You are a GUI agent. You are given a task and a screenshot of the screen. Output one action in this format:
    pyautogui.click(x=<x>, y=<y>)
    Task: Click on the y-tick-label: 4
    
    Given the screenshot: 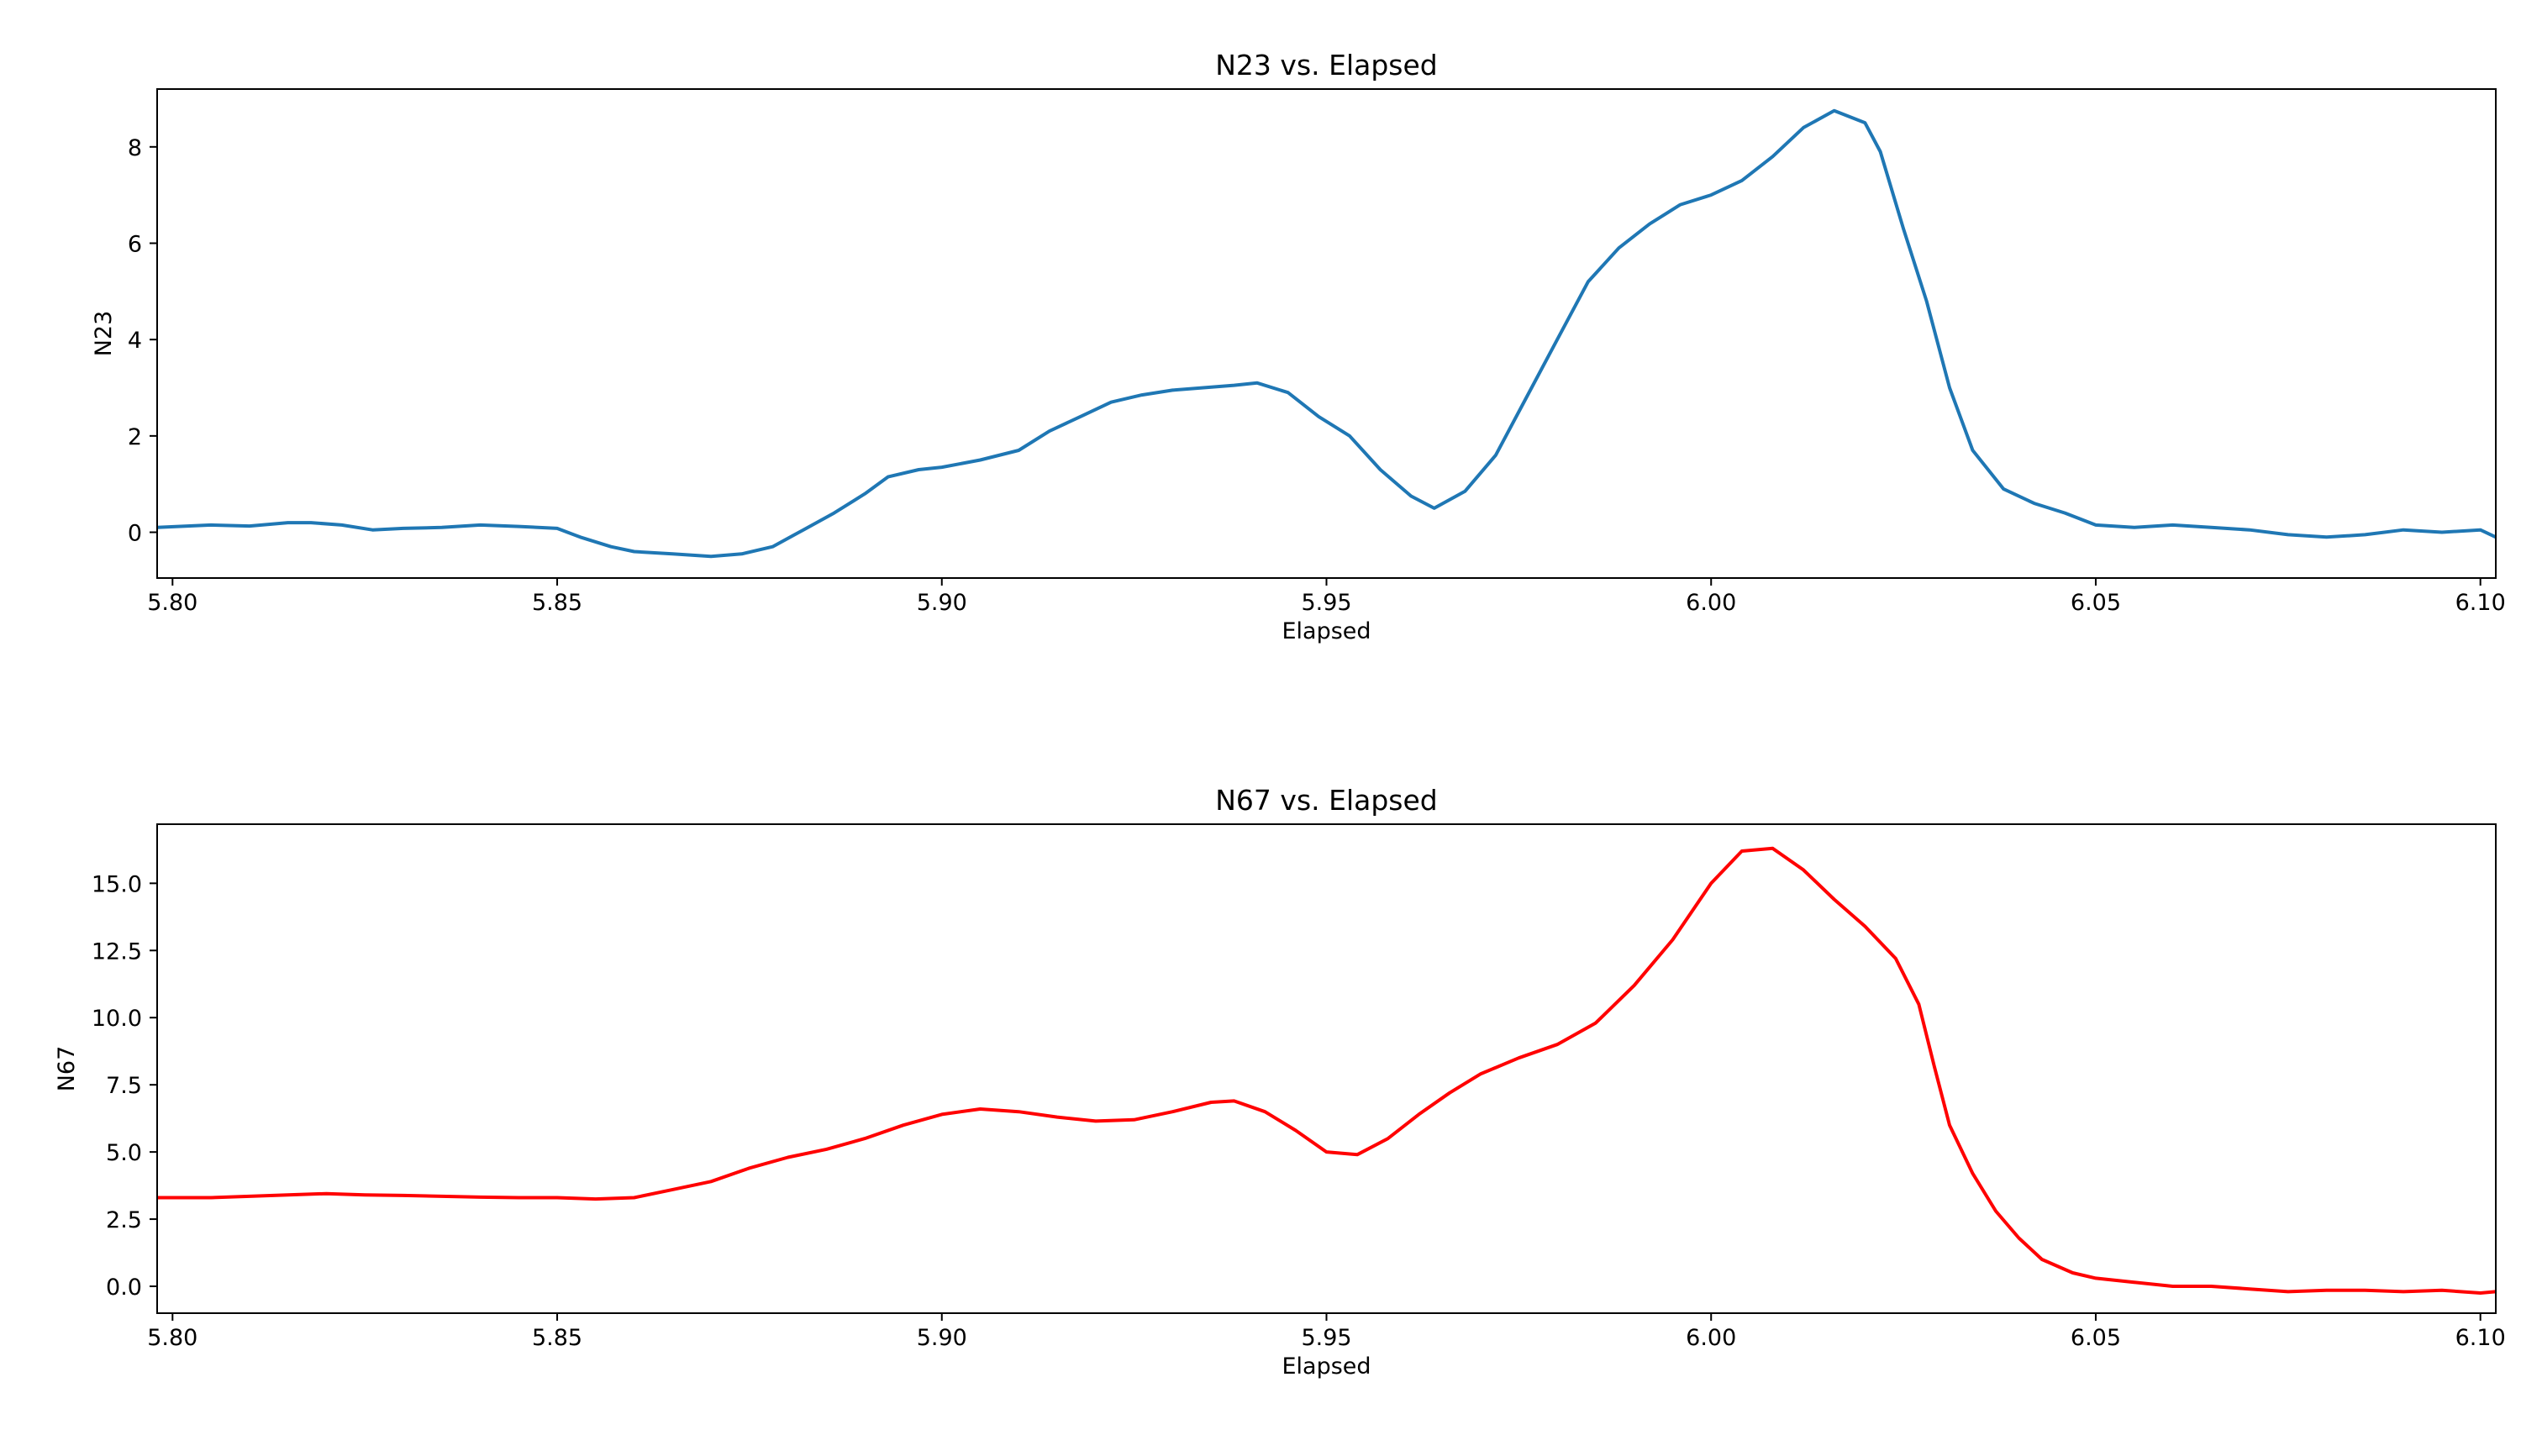 What is the action you would take?
    pyautogui.click(x=135, y=341)
    